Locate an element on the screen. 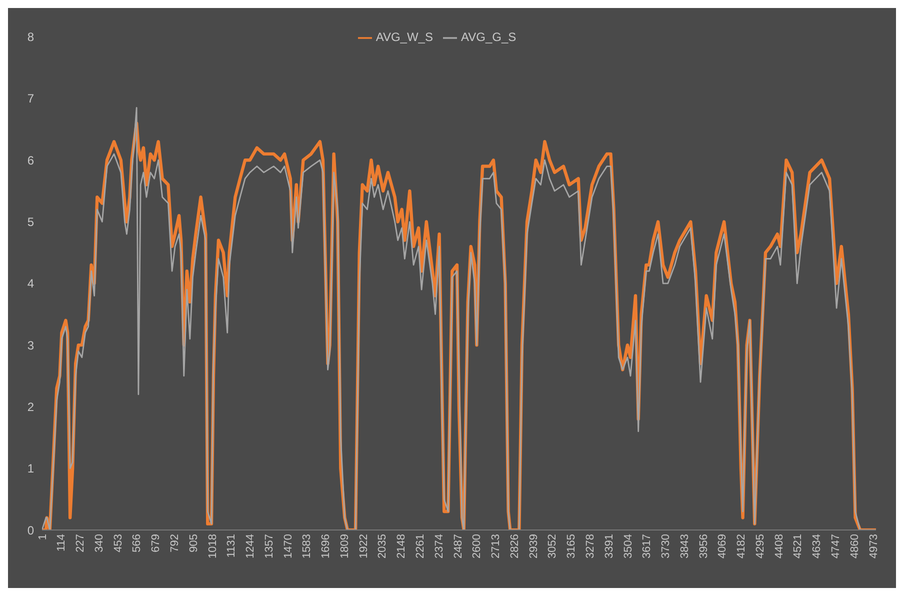 This screenshot has width=904, height=596. x-tick-label: 4634 is located at coordinates (817, 546).